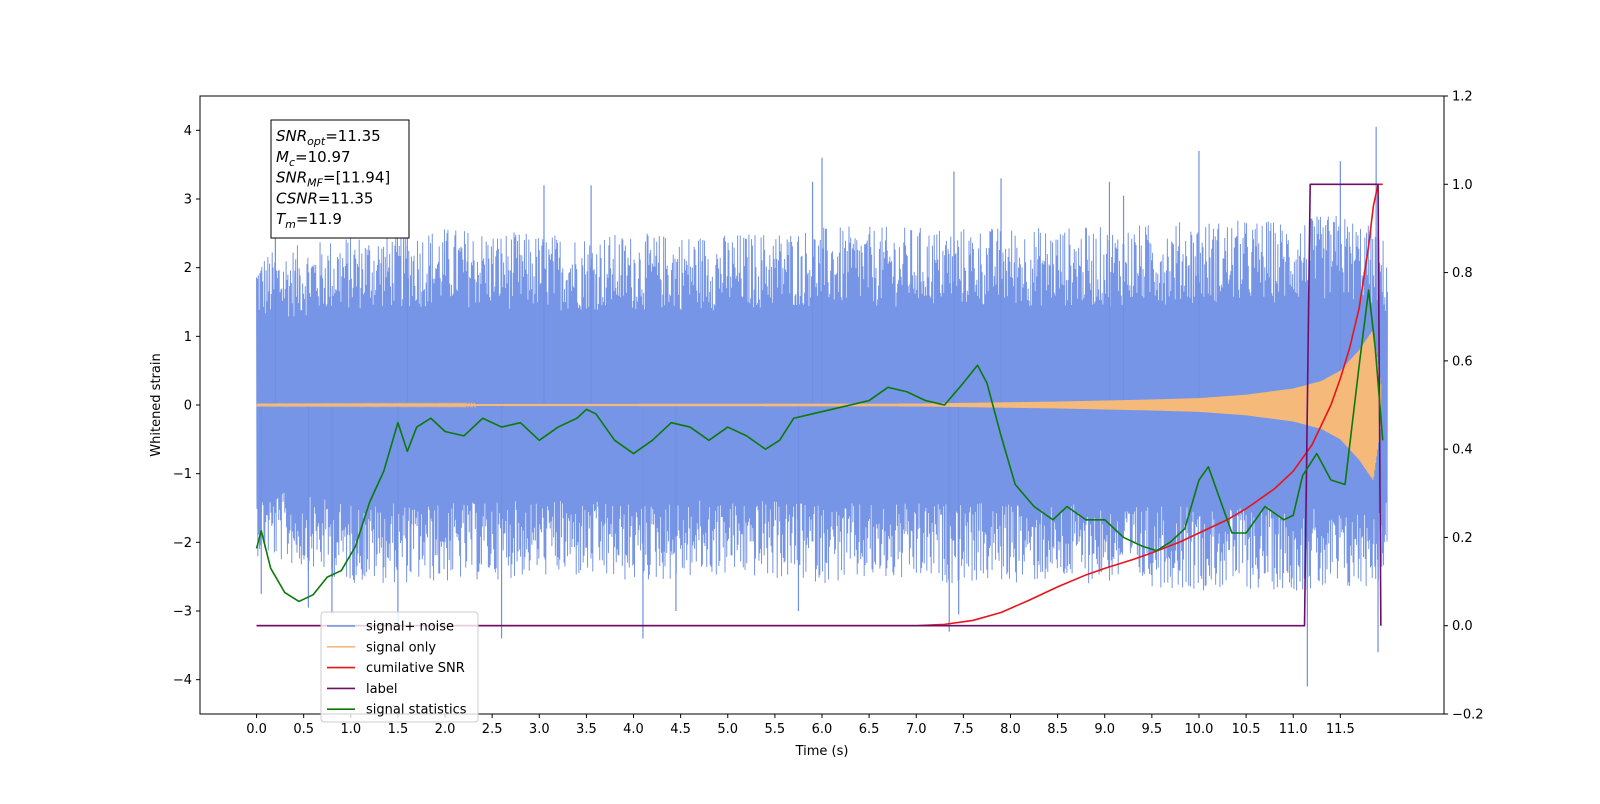  What do you see at coordinates (188, 268) in the screenshot?
I see `y-tick-label: 2` at bounding box center [188, 268].